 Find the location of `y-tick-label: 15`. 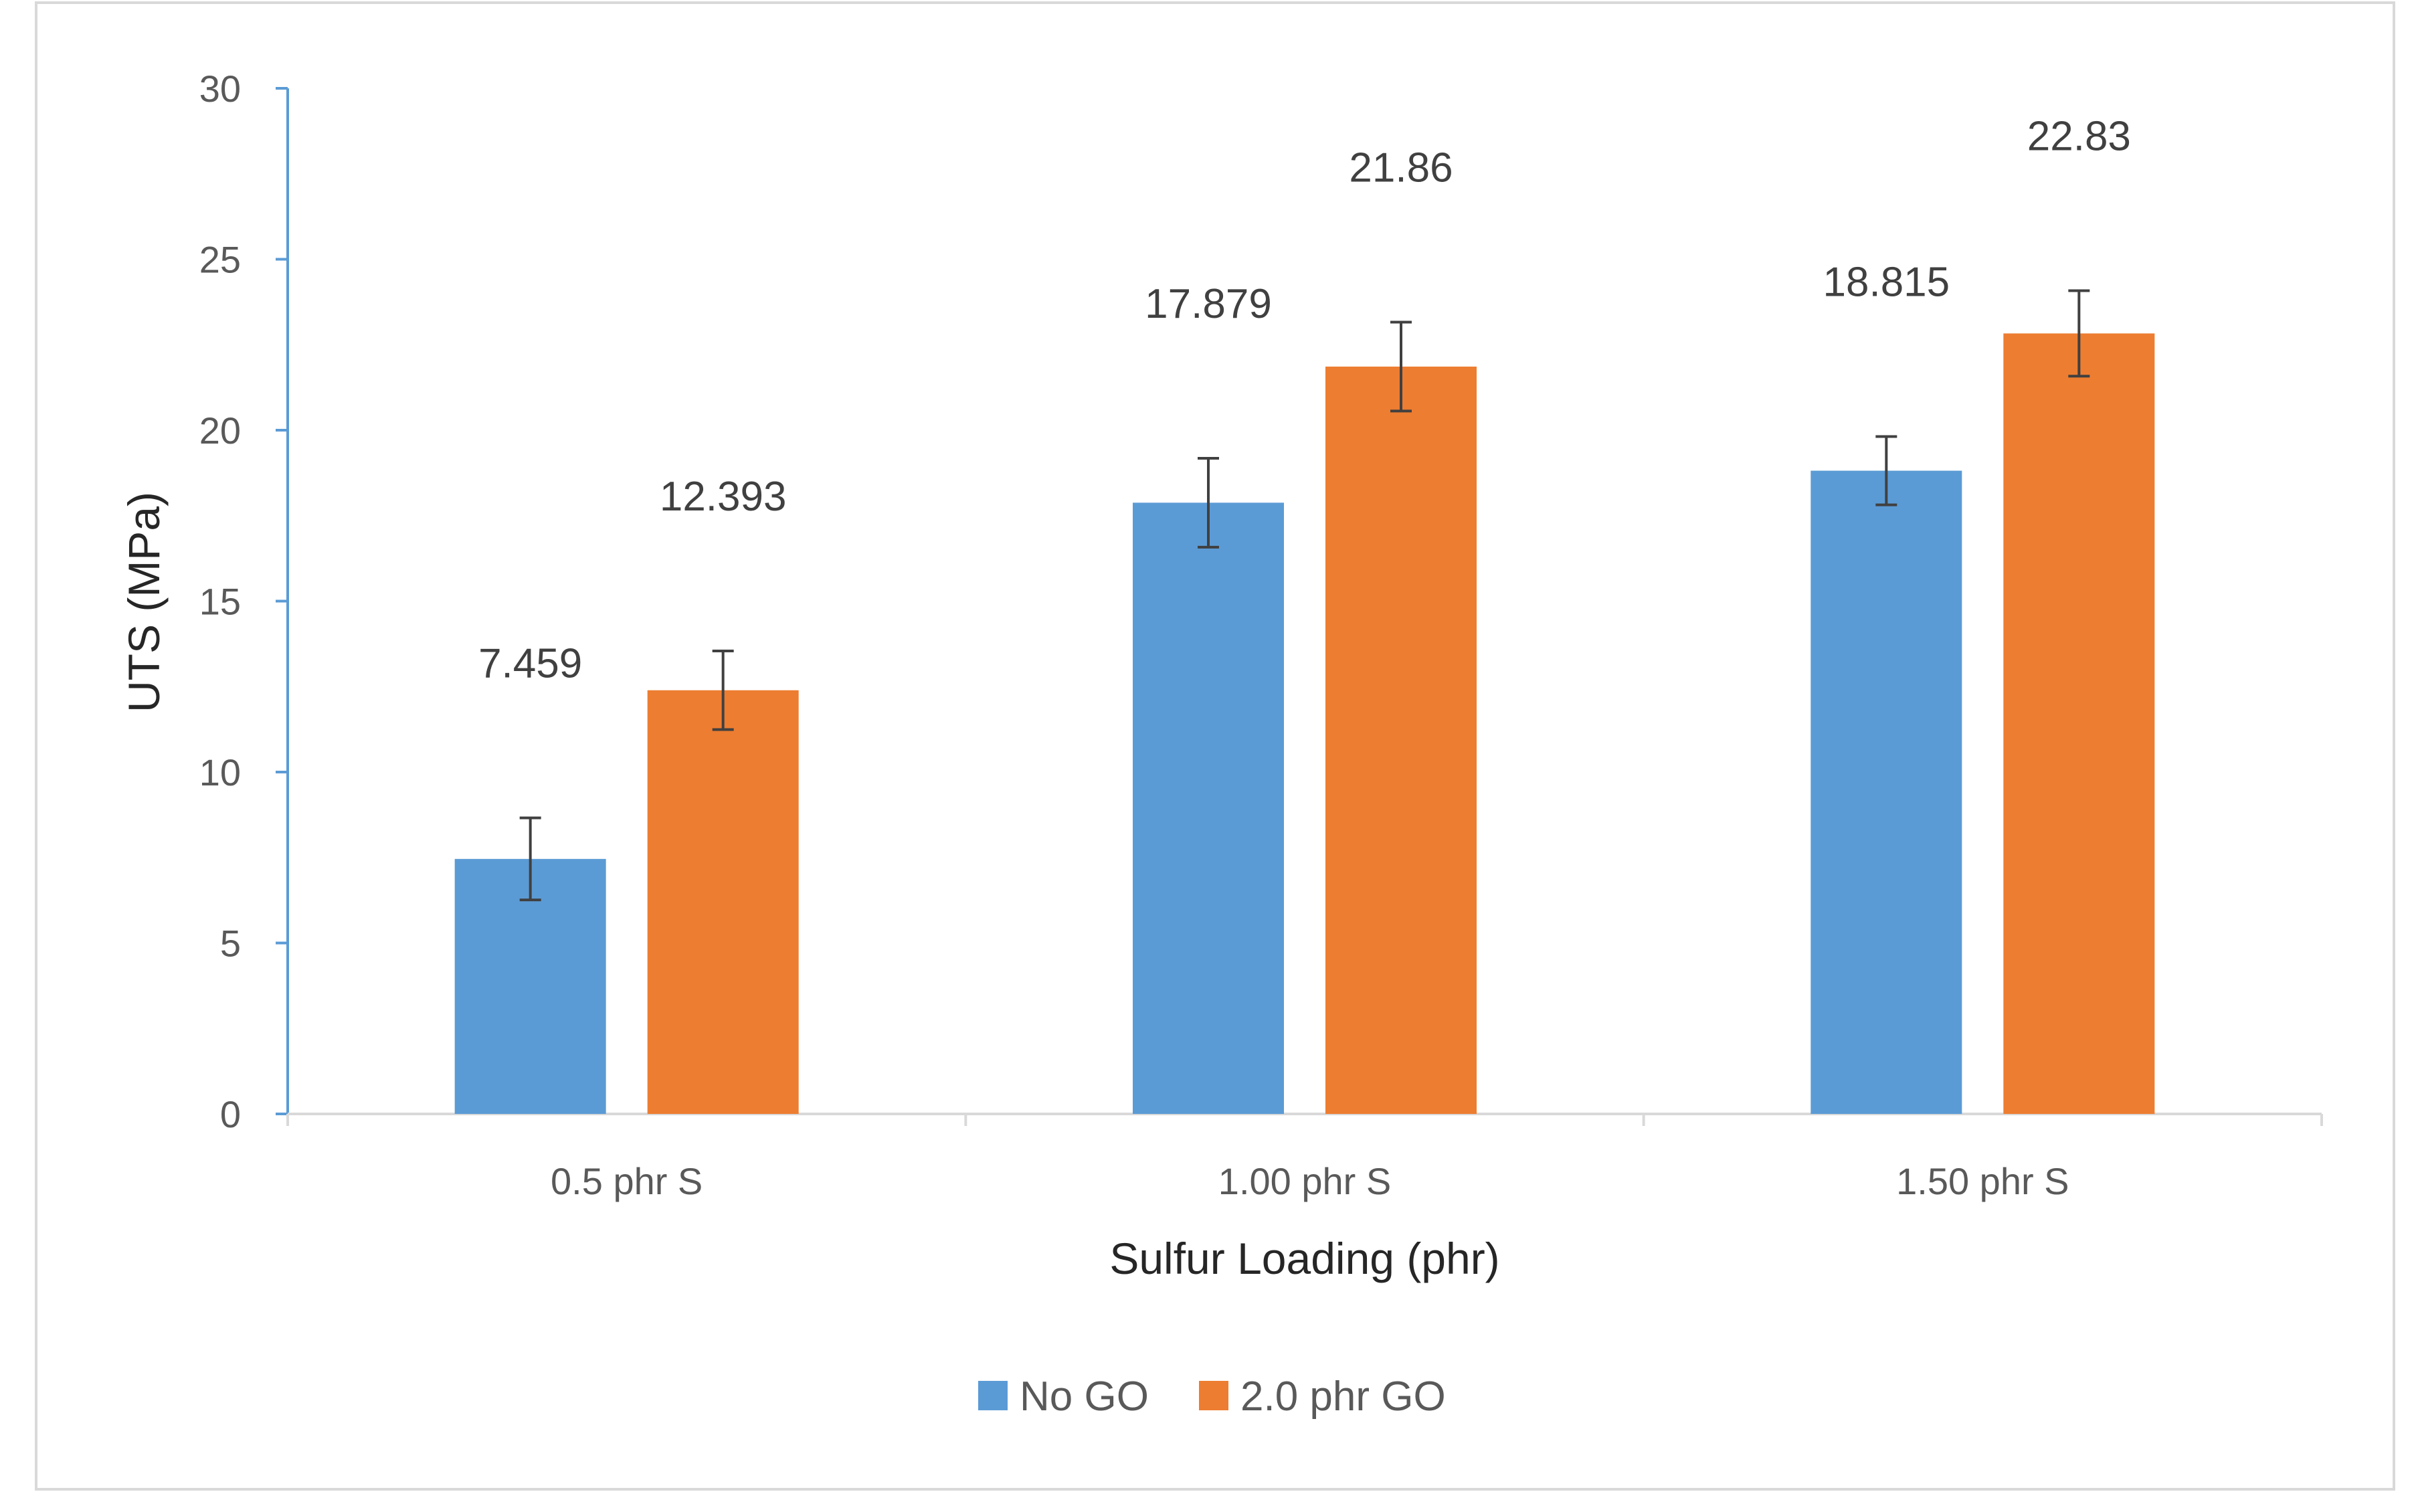

y-tick-label: 15 is located at coordinates (220, 602).